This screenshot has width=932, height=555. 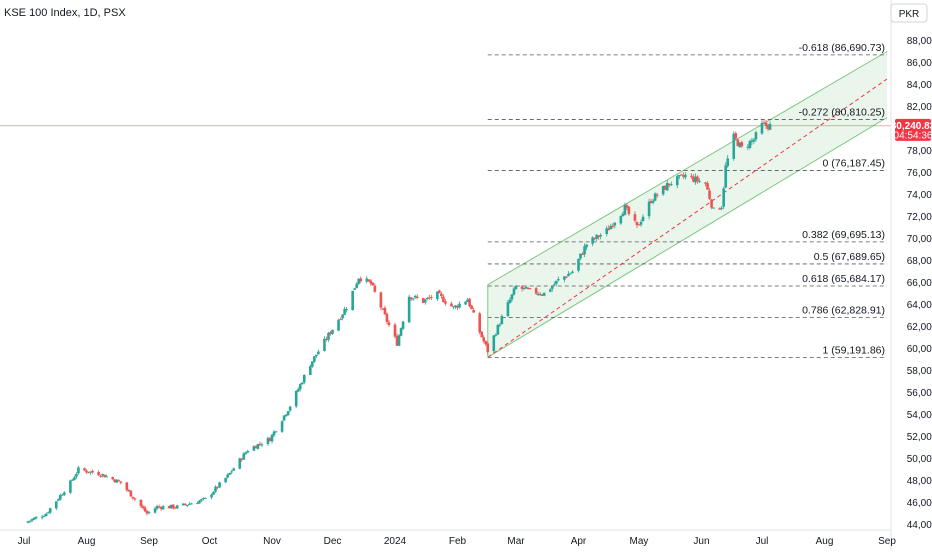 I want to click on currency-button-box, so click(x=909, y=13).